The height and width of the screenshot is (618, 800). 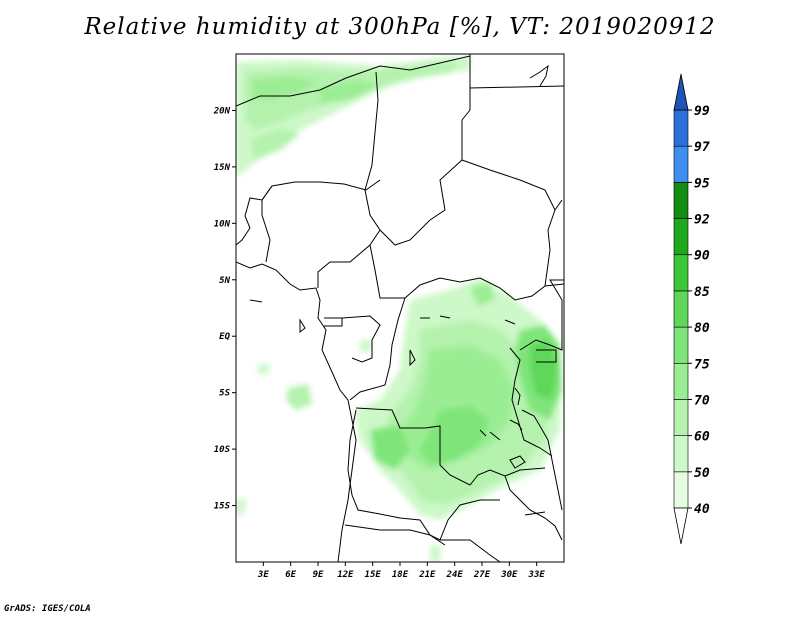 I want to click on lat-tick-label: EQ, so click(x=224, y=337).